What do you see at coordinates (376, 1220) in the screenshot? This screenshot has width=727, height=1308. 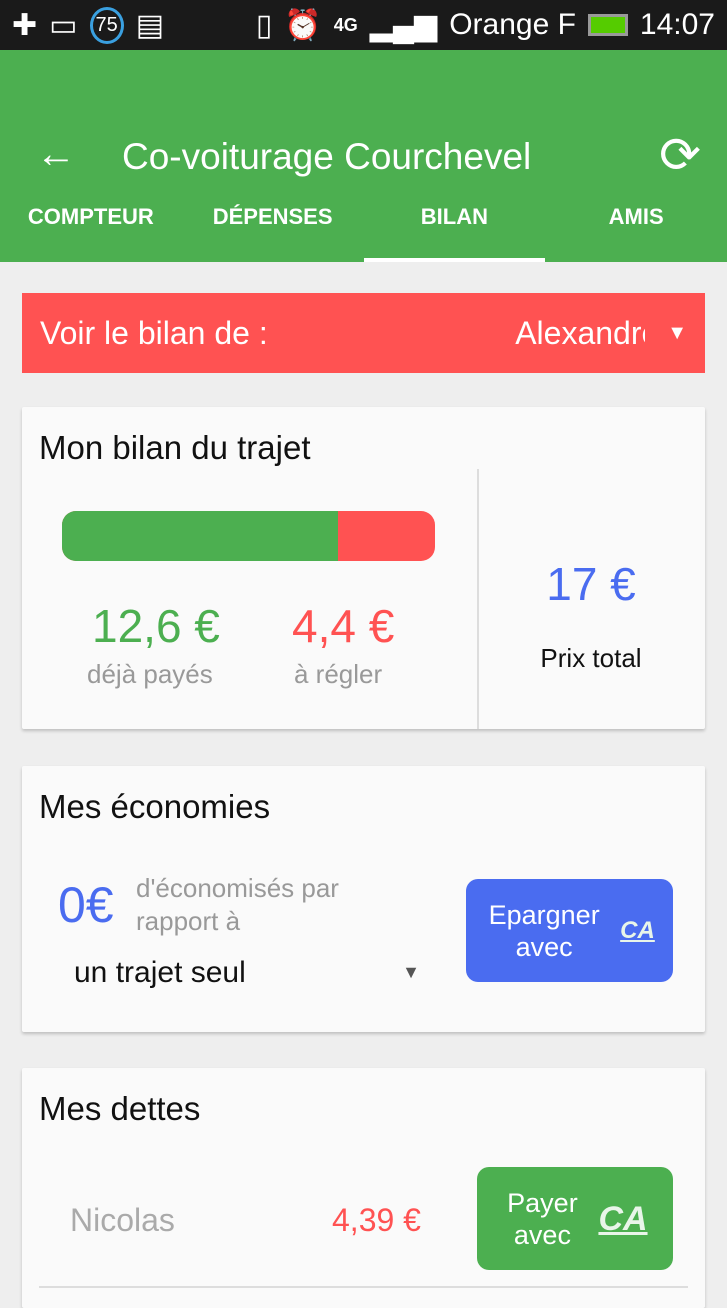 I see `debt-amount: 4,39 €` at bounding box center [376, 1220].